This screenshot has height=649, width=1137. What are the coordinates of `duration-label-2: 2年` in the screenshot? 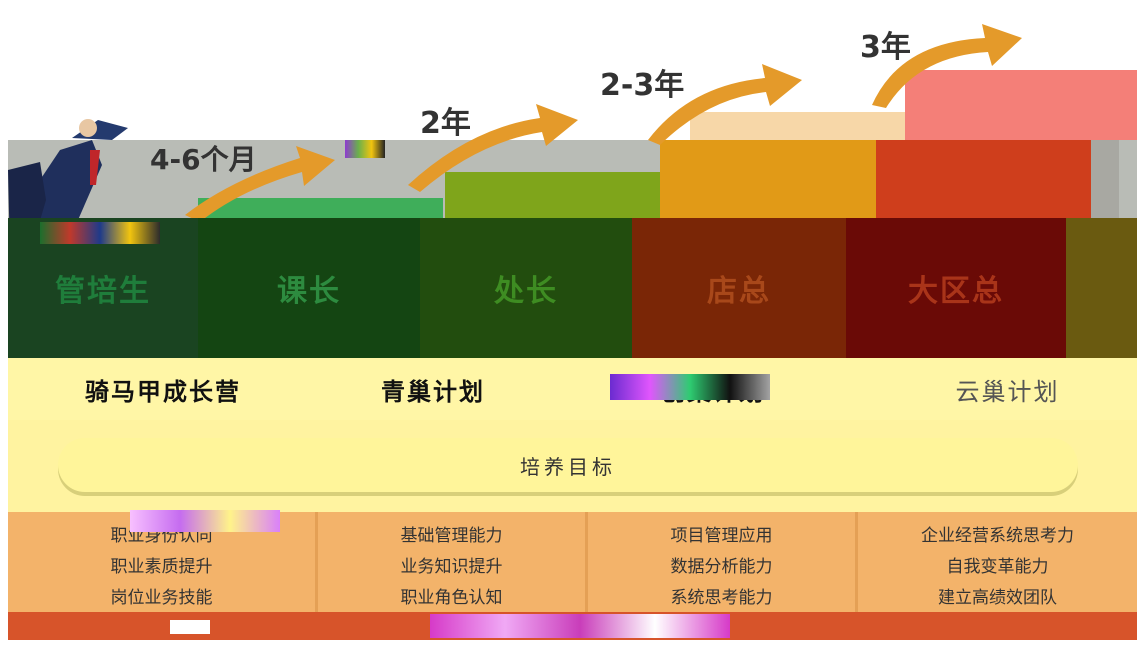 It's located at (445, 123).